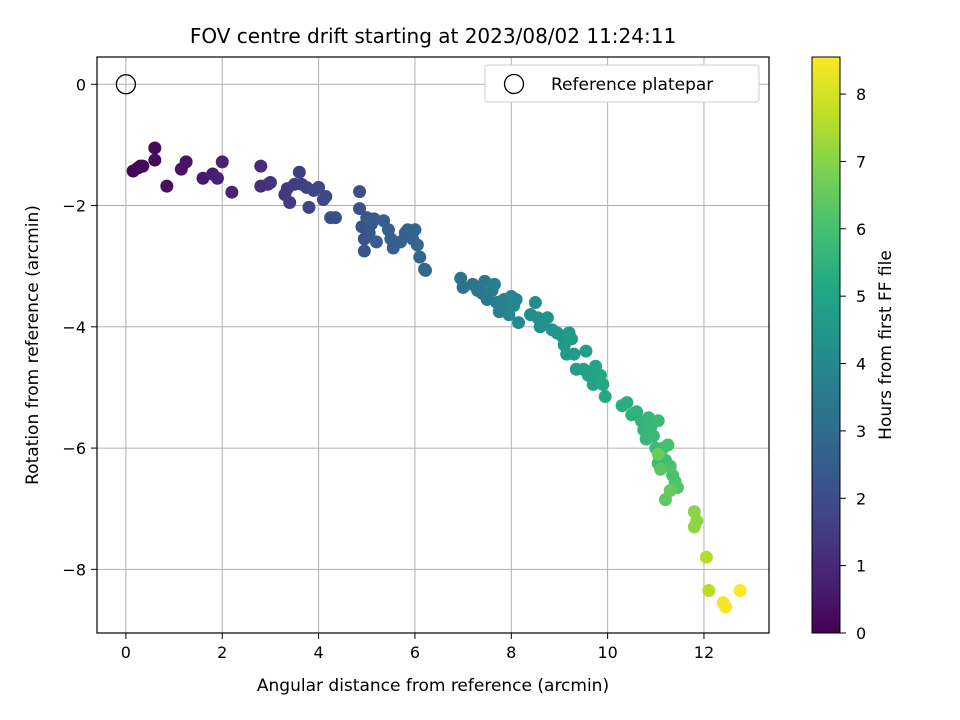  Describe the element at coordinates (33, 345) in the screenshot. I see `y-axis-label: Rotation from reference (arcmin)` at that location.